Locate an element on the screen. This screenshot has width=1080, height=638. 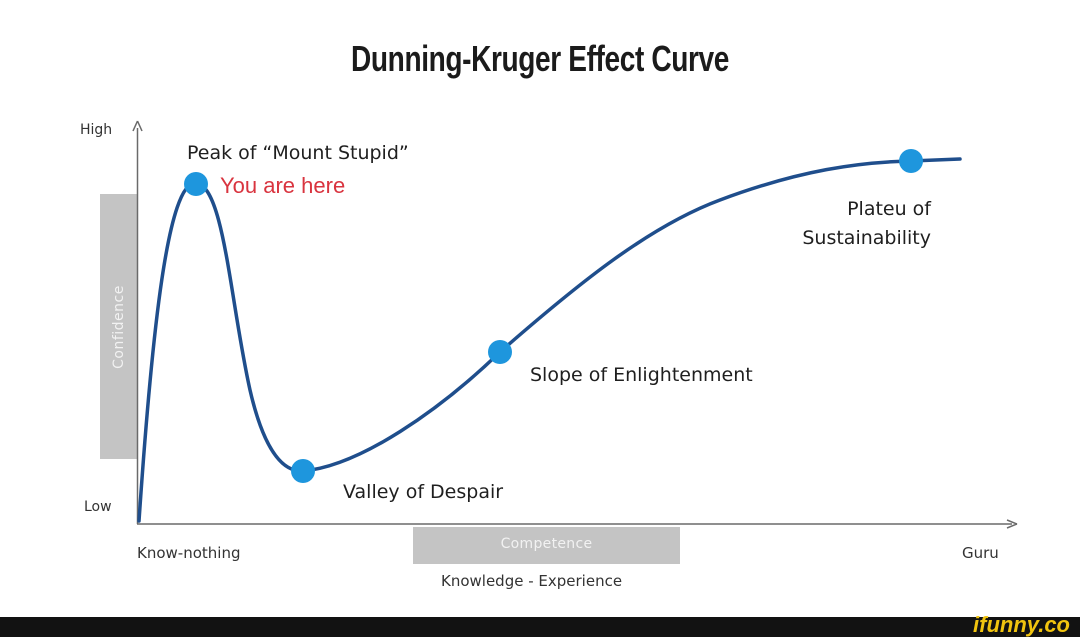
competence-axis-label: Competence is located at coordinates (546, 544).